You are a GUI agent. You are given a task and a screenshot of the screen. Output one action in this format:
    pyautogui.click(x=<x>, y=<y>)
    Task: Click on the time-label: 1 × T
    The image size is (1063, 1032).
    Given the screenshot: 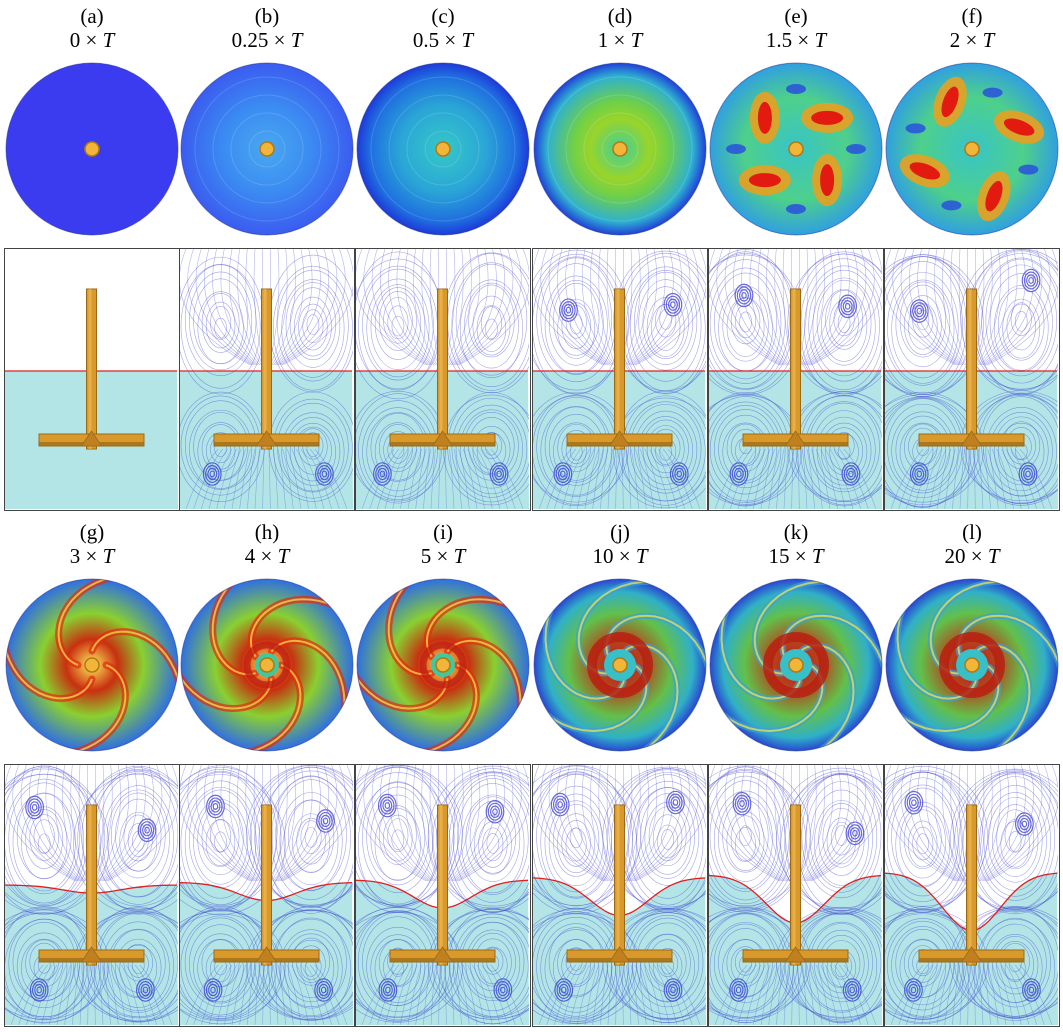 What is the action you would take?
    pyautogui.click(x=620, y=40)
    